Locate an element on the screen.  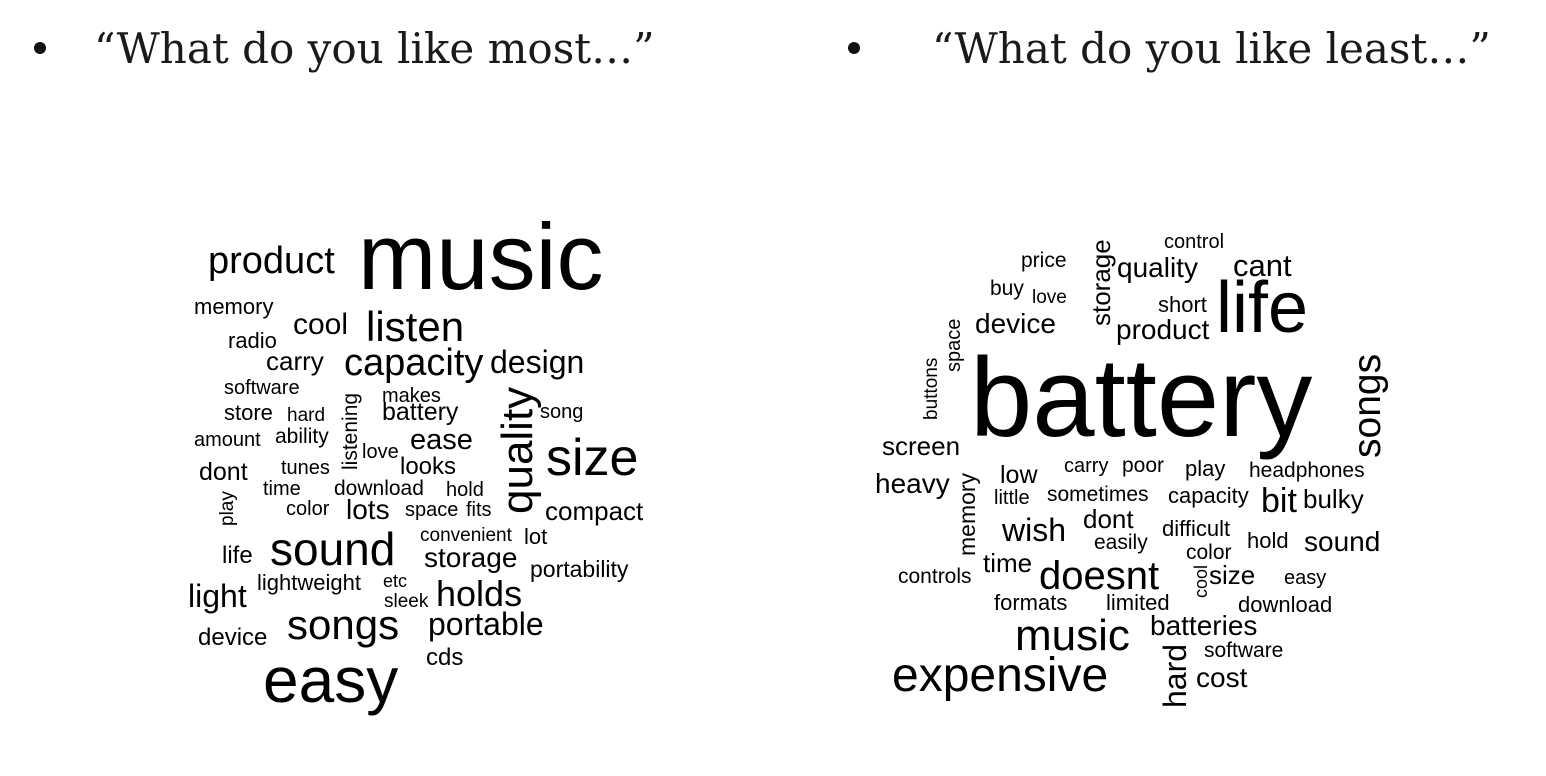
cloud-word: expensive is located at coordinates (1000, 675).